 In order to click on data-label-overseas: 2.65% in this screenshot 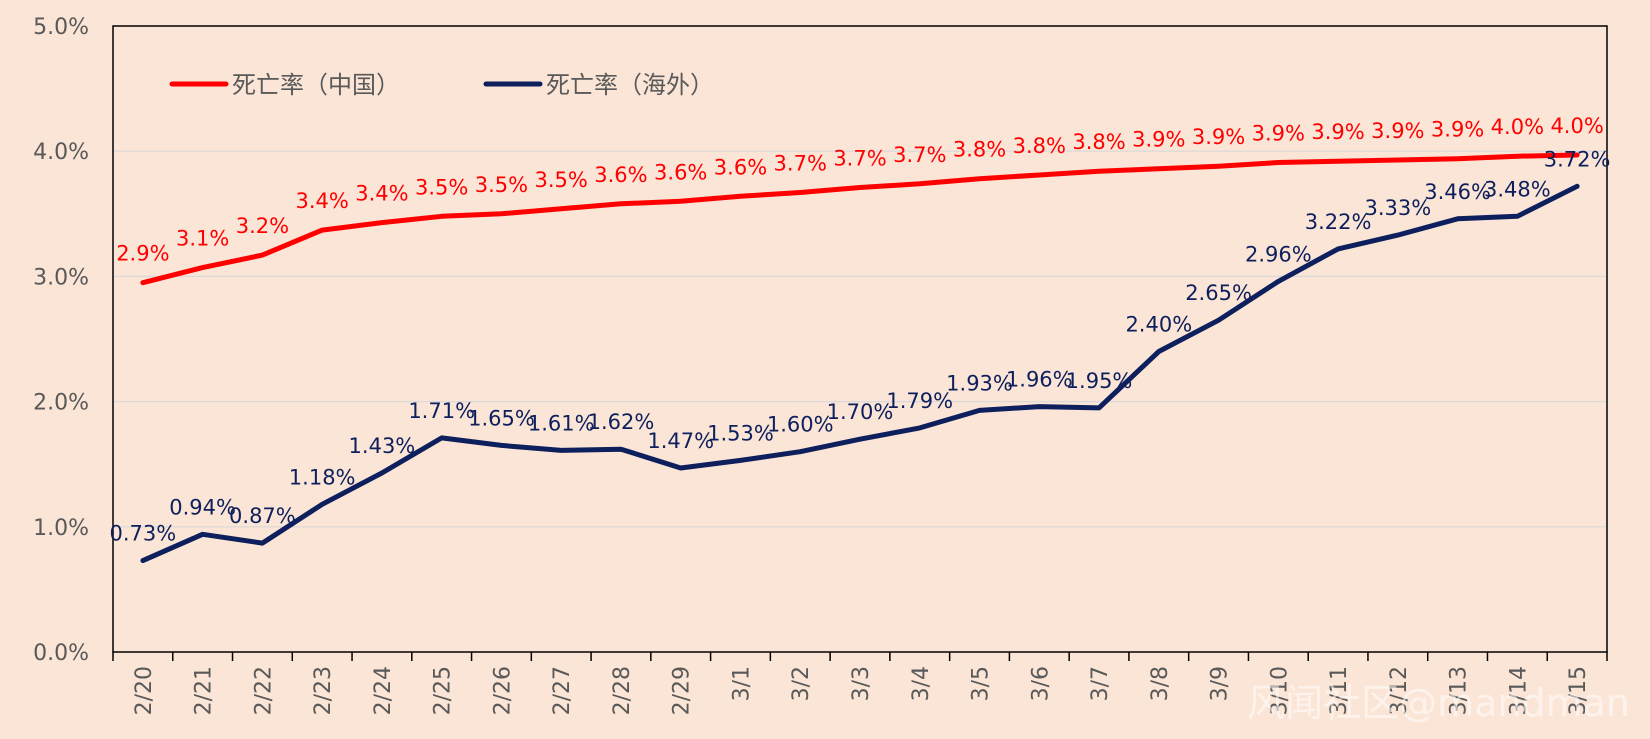, I will do `click(1218, 293)`.